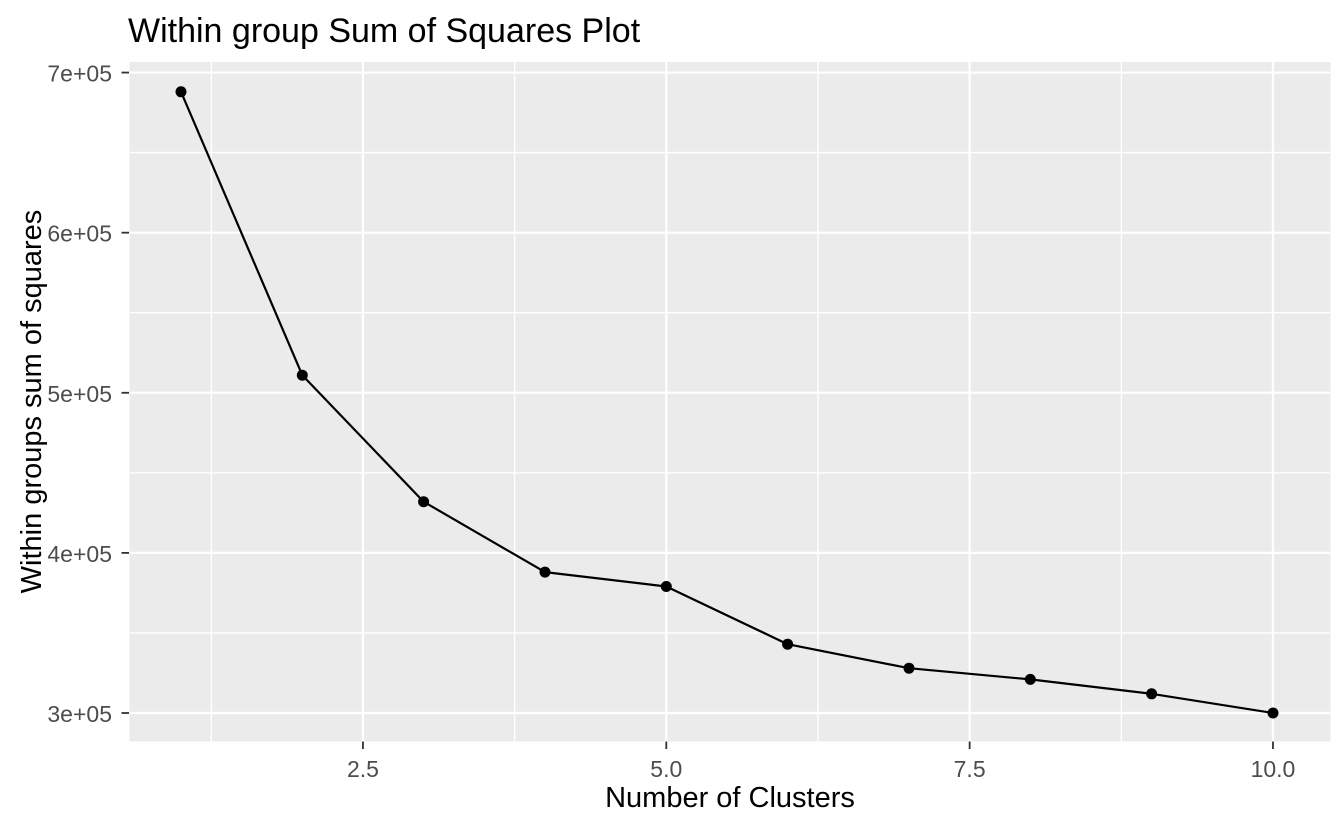  What do you see at coordinates (1273, 769) in the screenshot?
I see `x-tick-label: 10.0` at bounding box center [1273, 769].